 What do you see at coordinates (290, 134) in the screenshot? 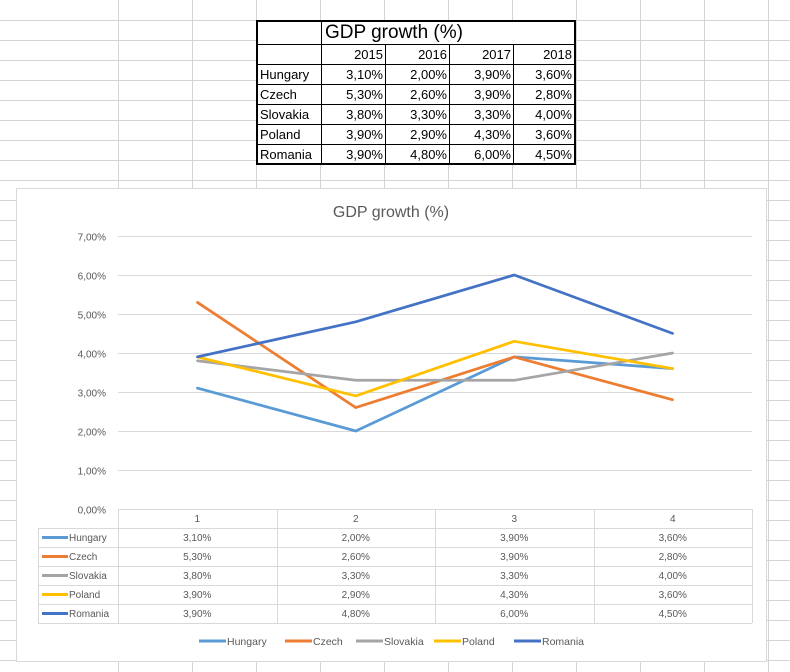
I see `country-cell: Poland` at bounding box center [290, 134].